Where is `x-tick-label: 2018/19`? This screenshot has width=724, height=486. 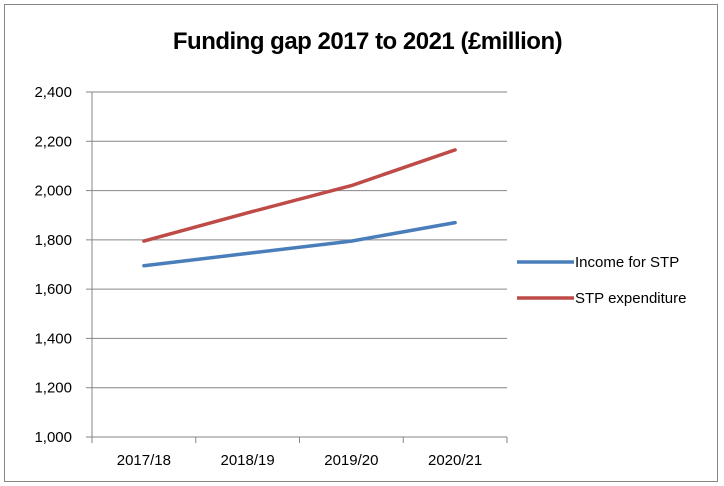
x-tick-label: 2018/19 is located at coordinates (248, 460).